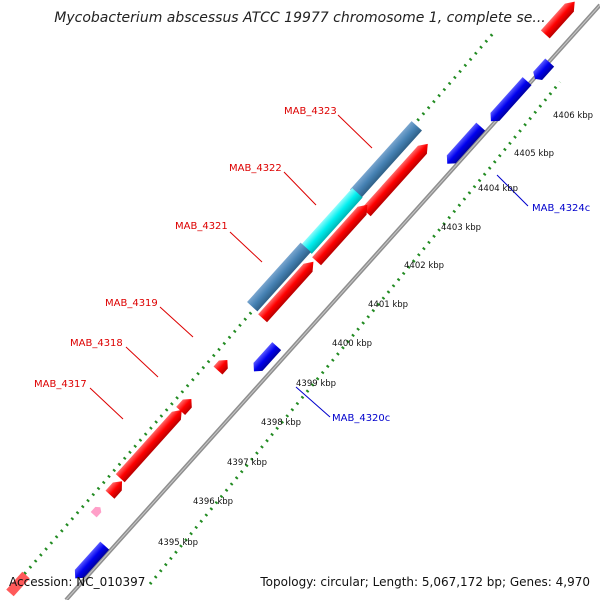  What do you see at coordinates (90, 562) in the screenshot?
I see `gene-arrow-bottom-blue` at bounding box center [90, 562].